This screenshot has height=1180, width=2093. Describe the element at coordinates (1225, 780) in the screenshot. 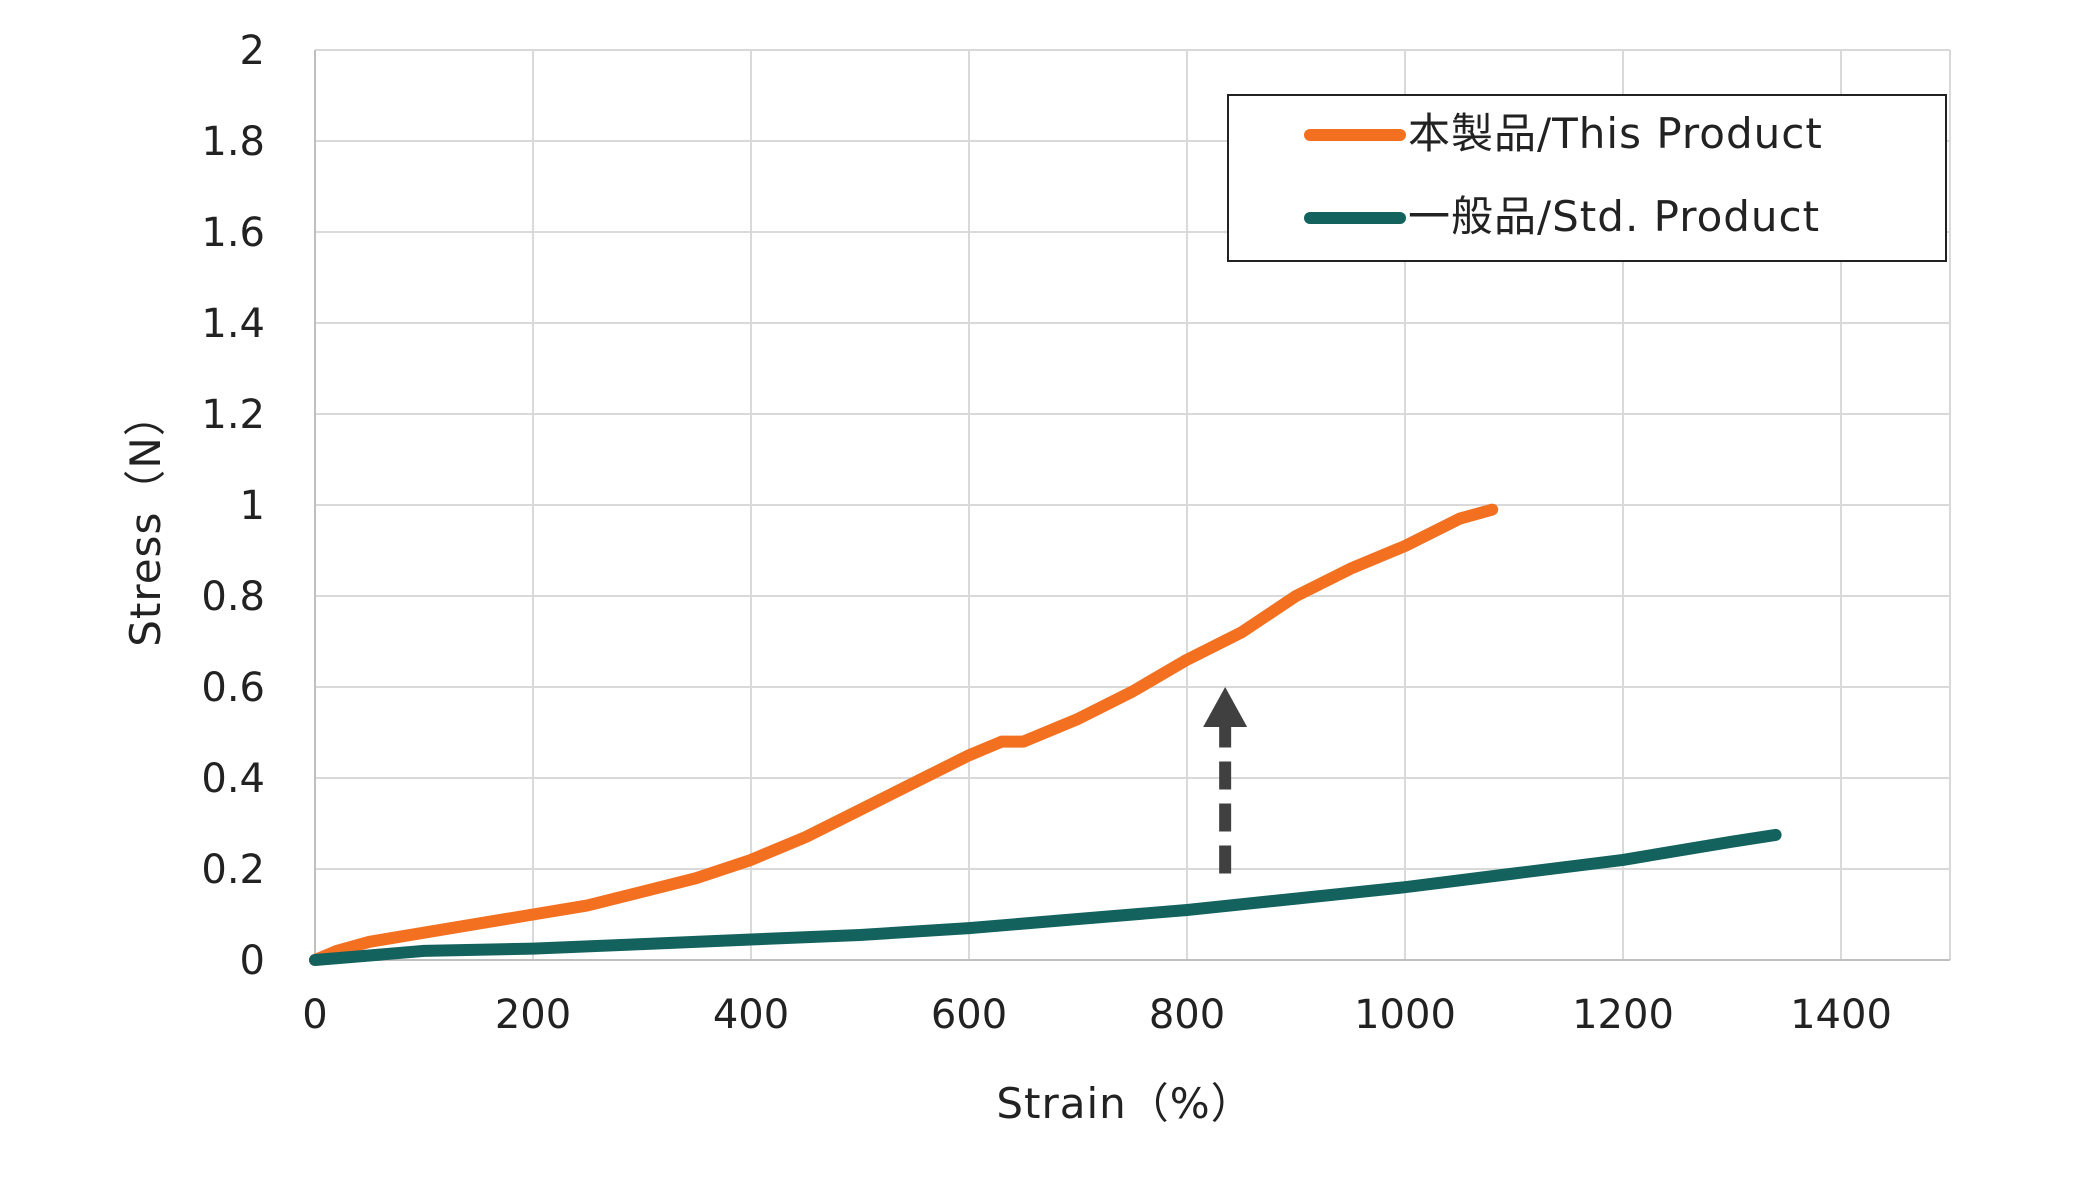

I see `annotations` at that location.